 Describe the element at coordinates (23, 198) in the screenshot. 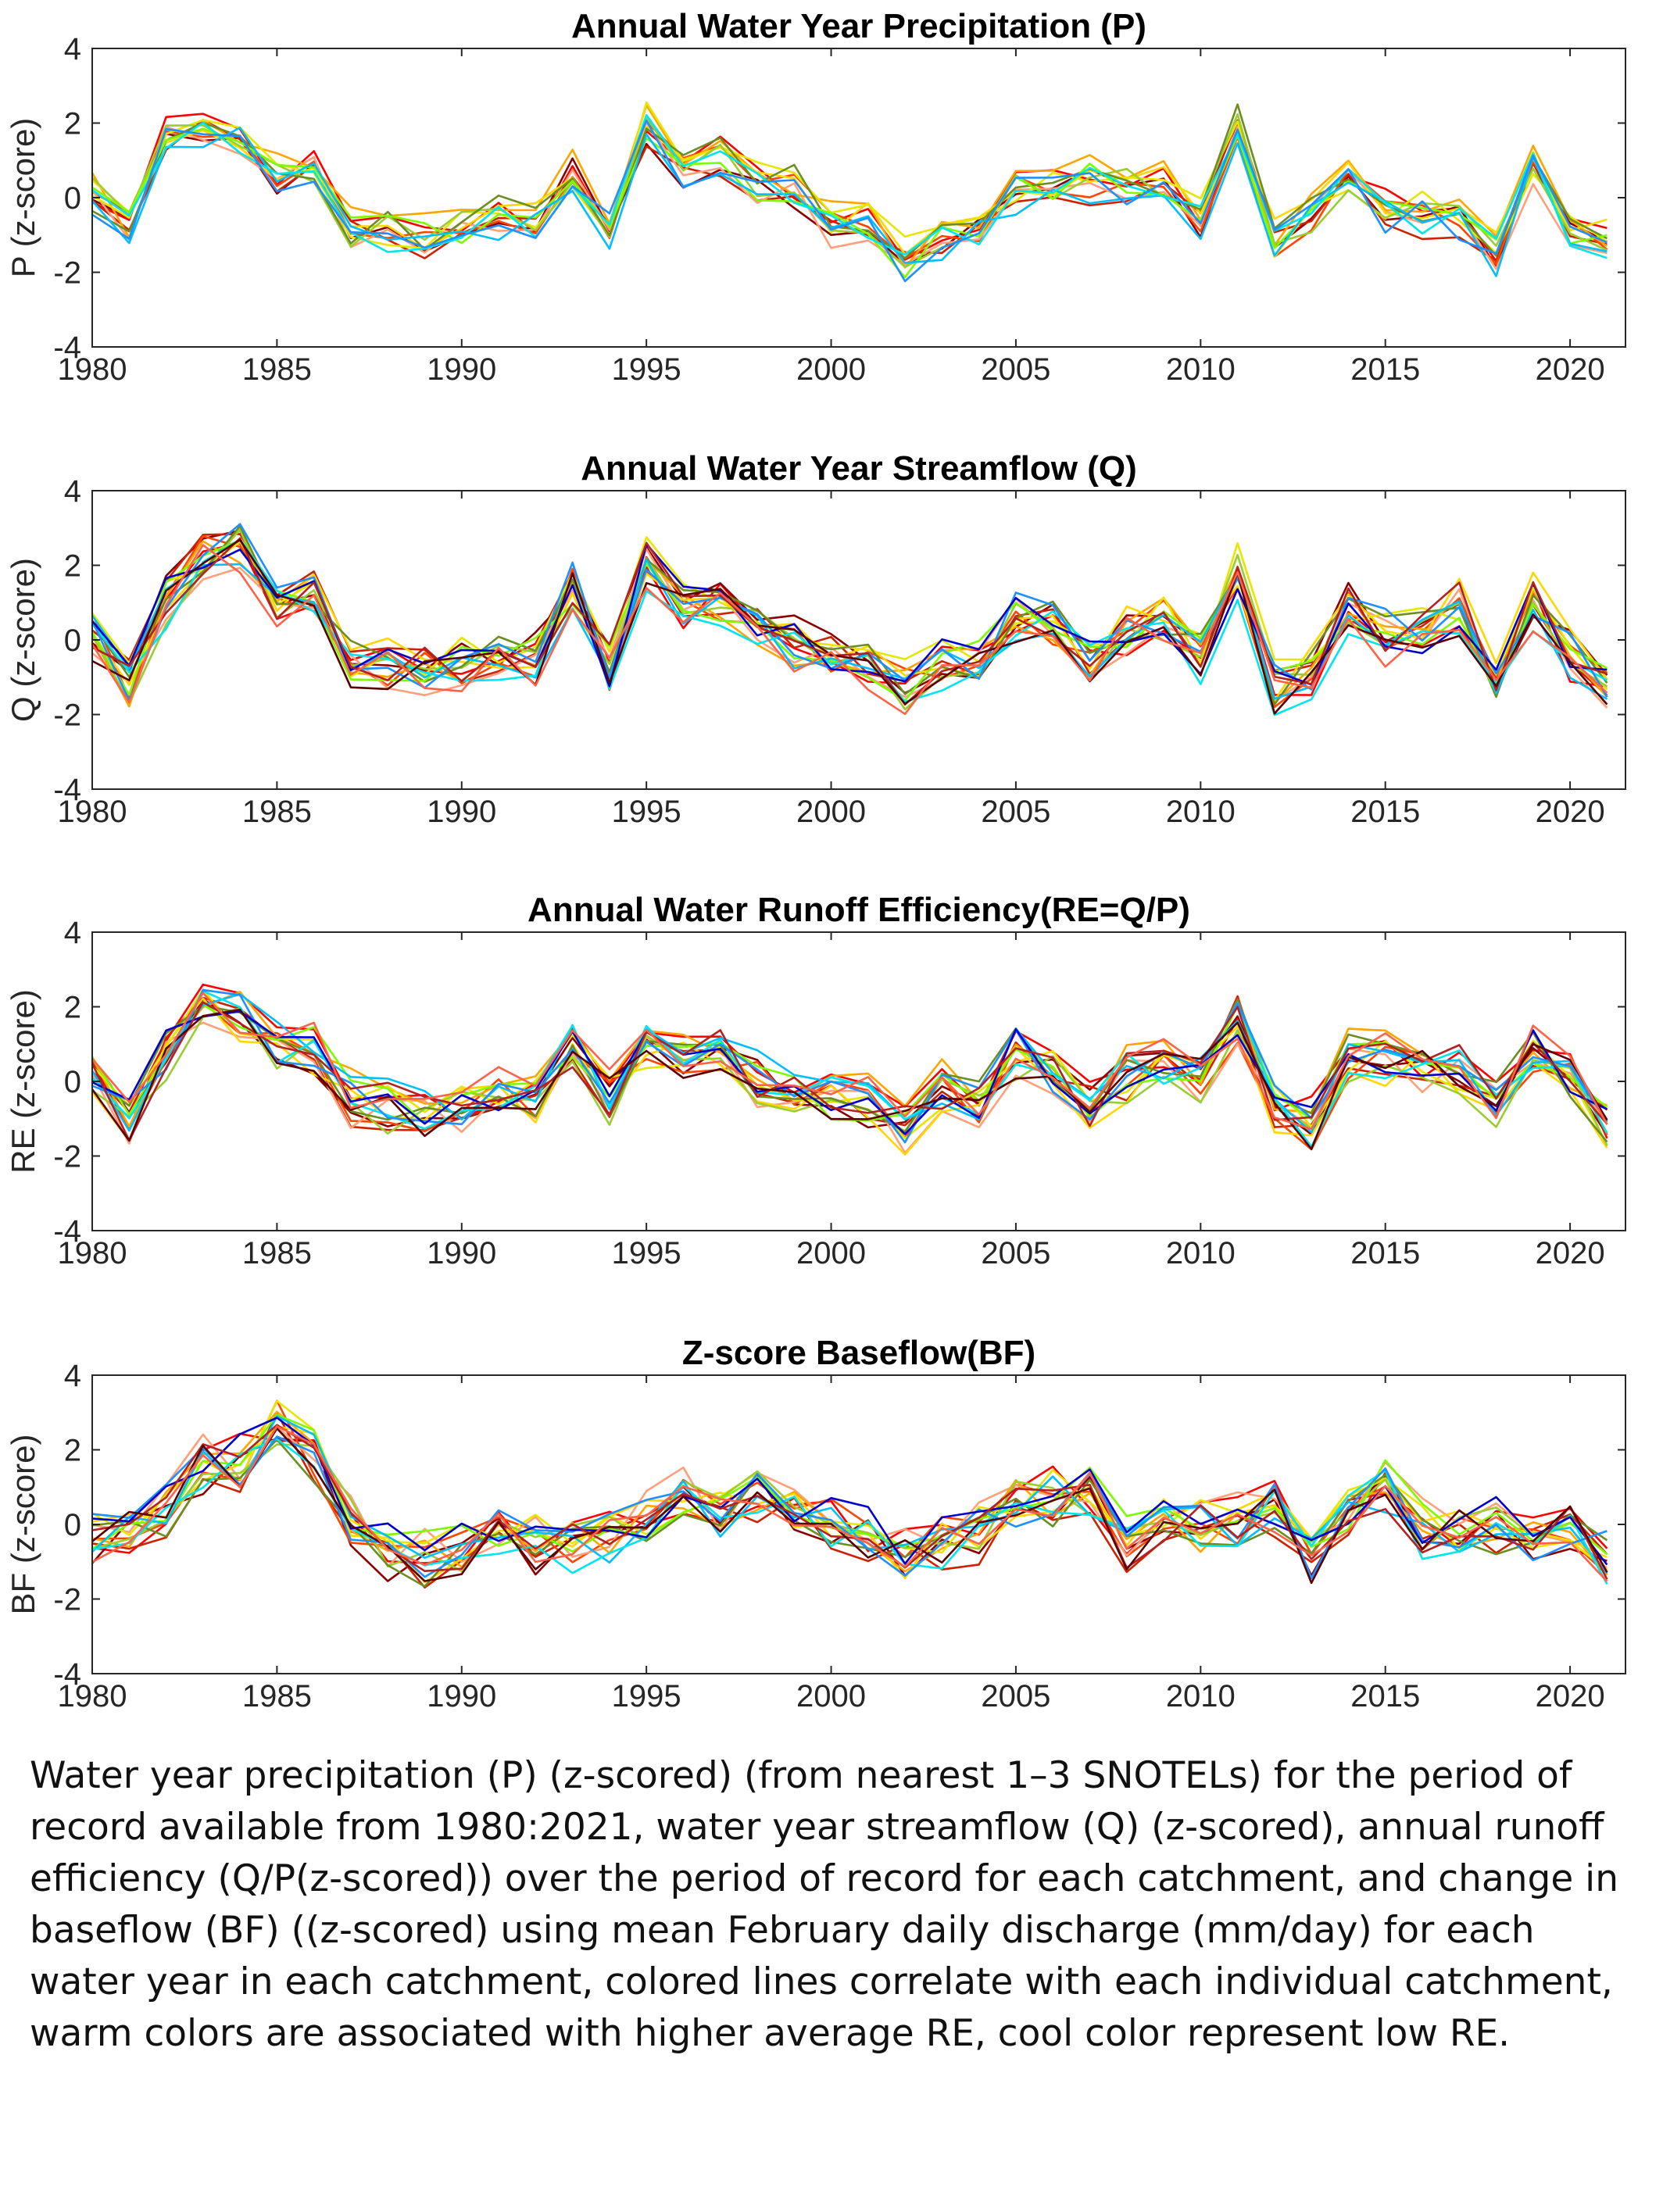

I see `y-axis-label: P (z-score)` at that location.